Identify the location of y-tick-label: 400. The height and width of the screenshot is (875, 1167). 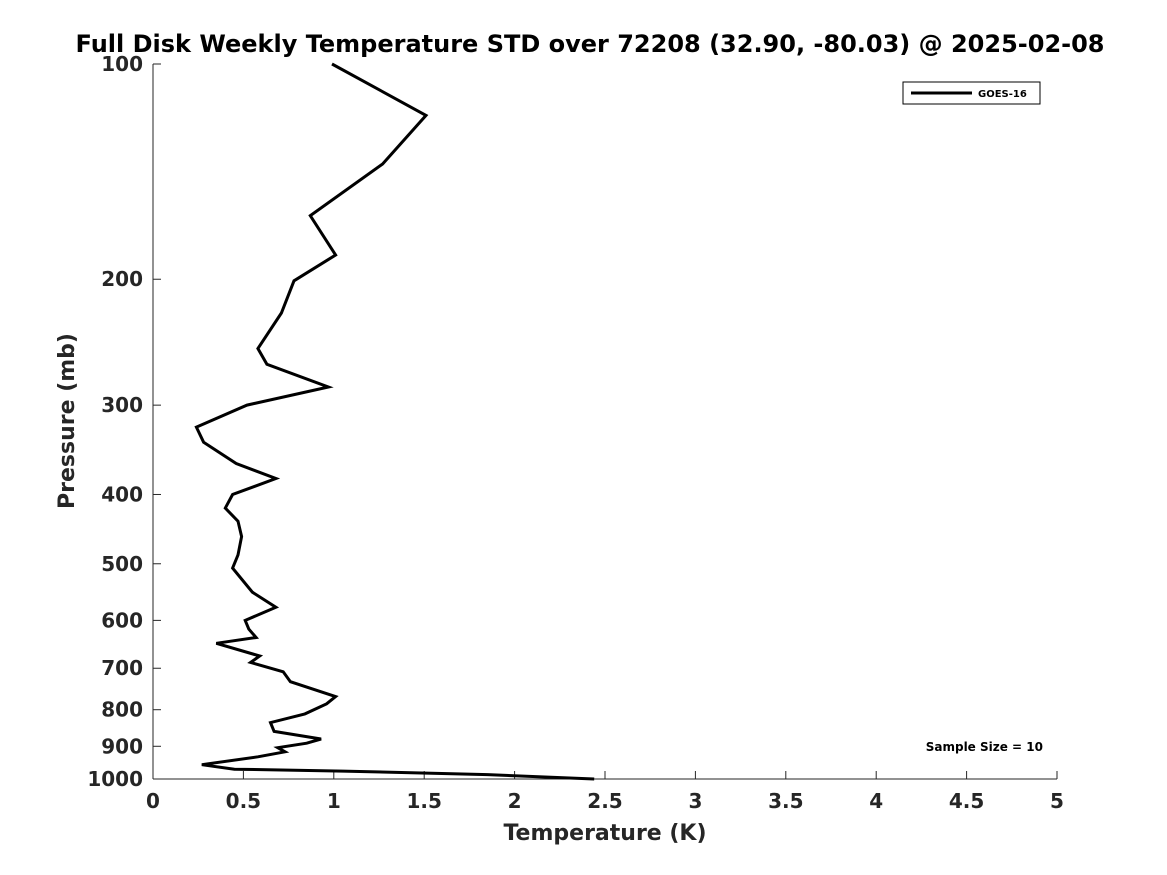
(122, 494).